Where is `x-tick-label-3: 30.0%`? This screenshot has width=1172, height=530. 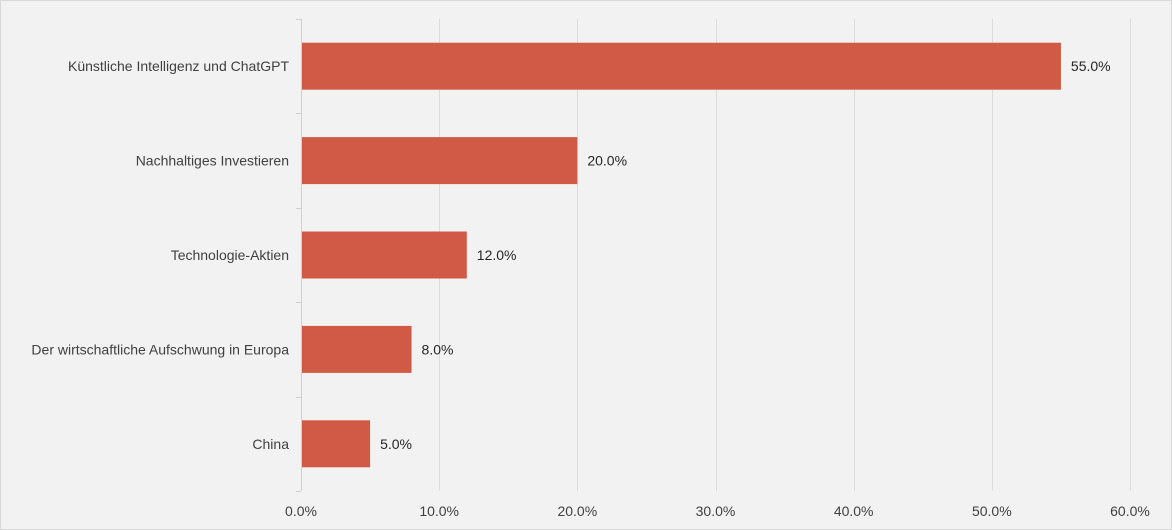
x-tick-label-3: 30.0% is located at coordinates (716, 511).